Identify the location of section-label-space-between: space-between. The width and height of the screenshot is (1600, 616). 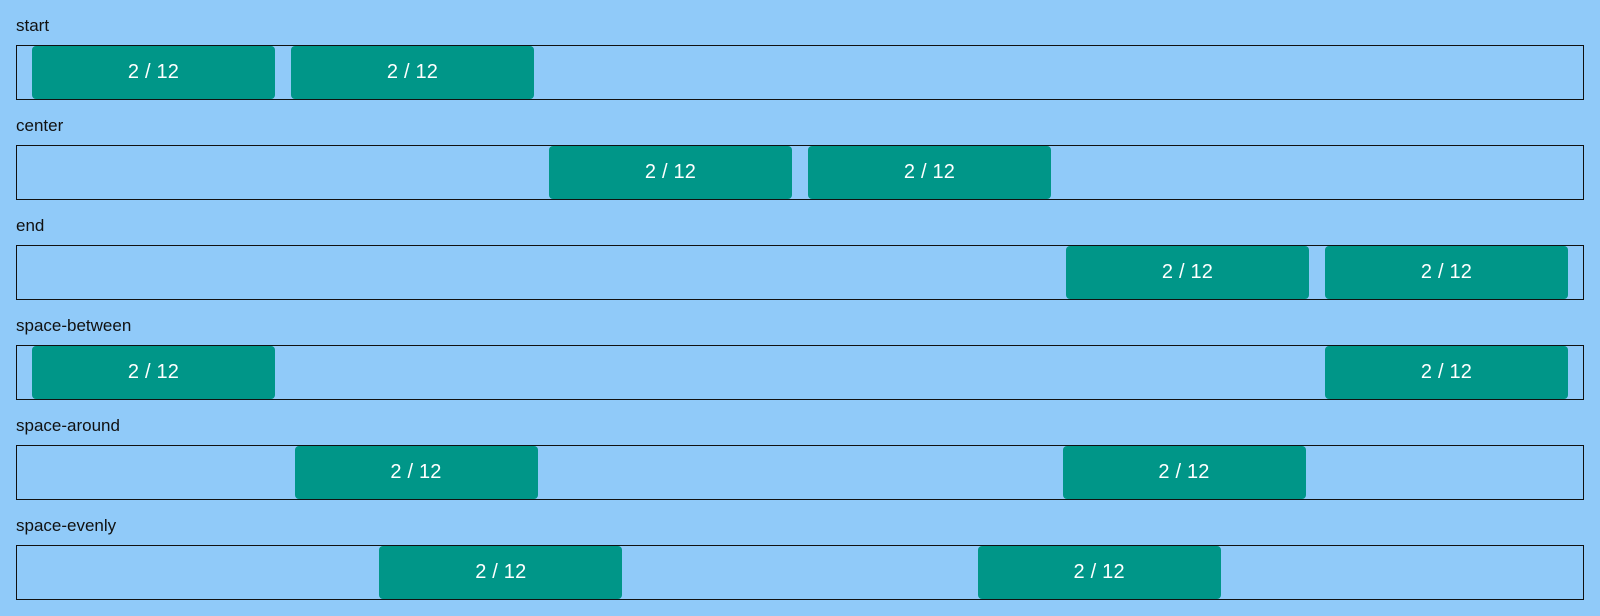
(74, 325).